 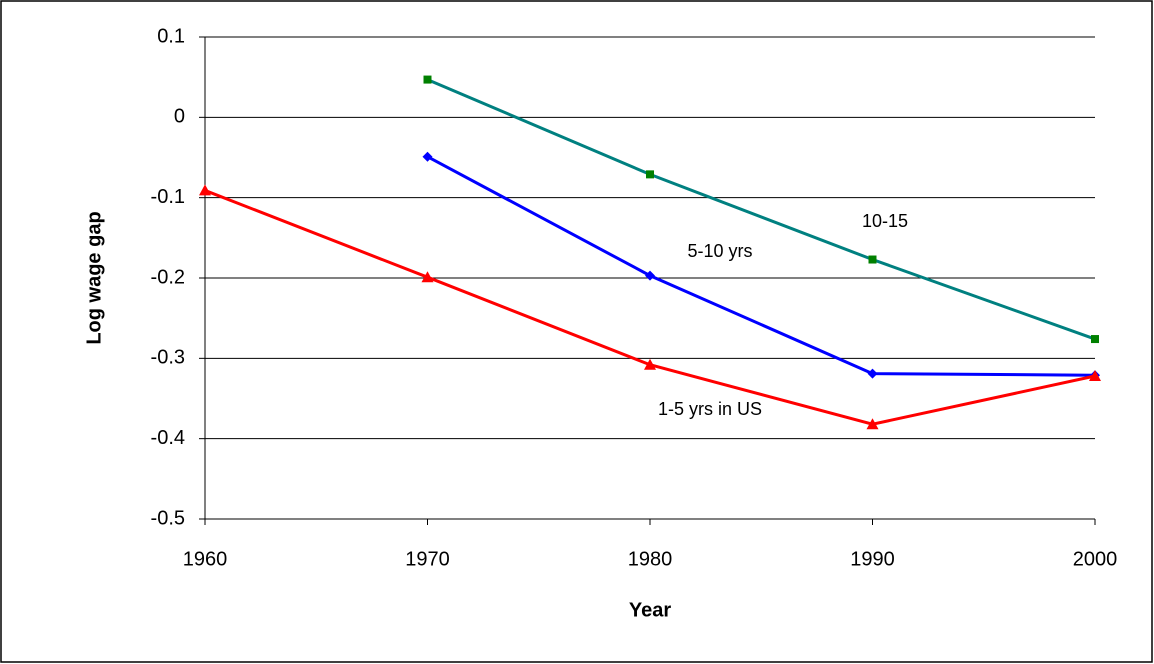 What do you see at coordinates (168, 438) in the screenshot?
I see `y-tick-label: -0.4` at bounding box center [168, 438].